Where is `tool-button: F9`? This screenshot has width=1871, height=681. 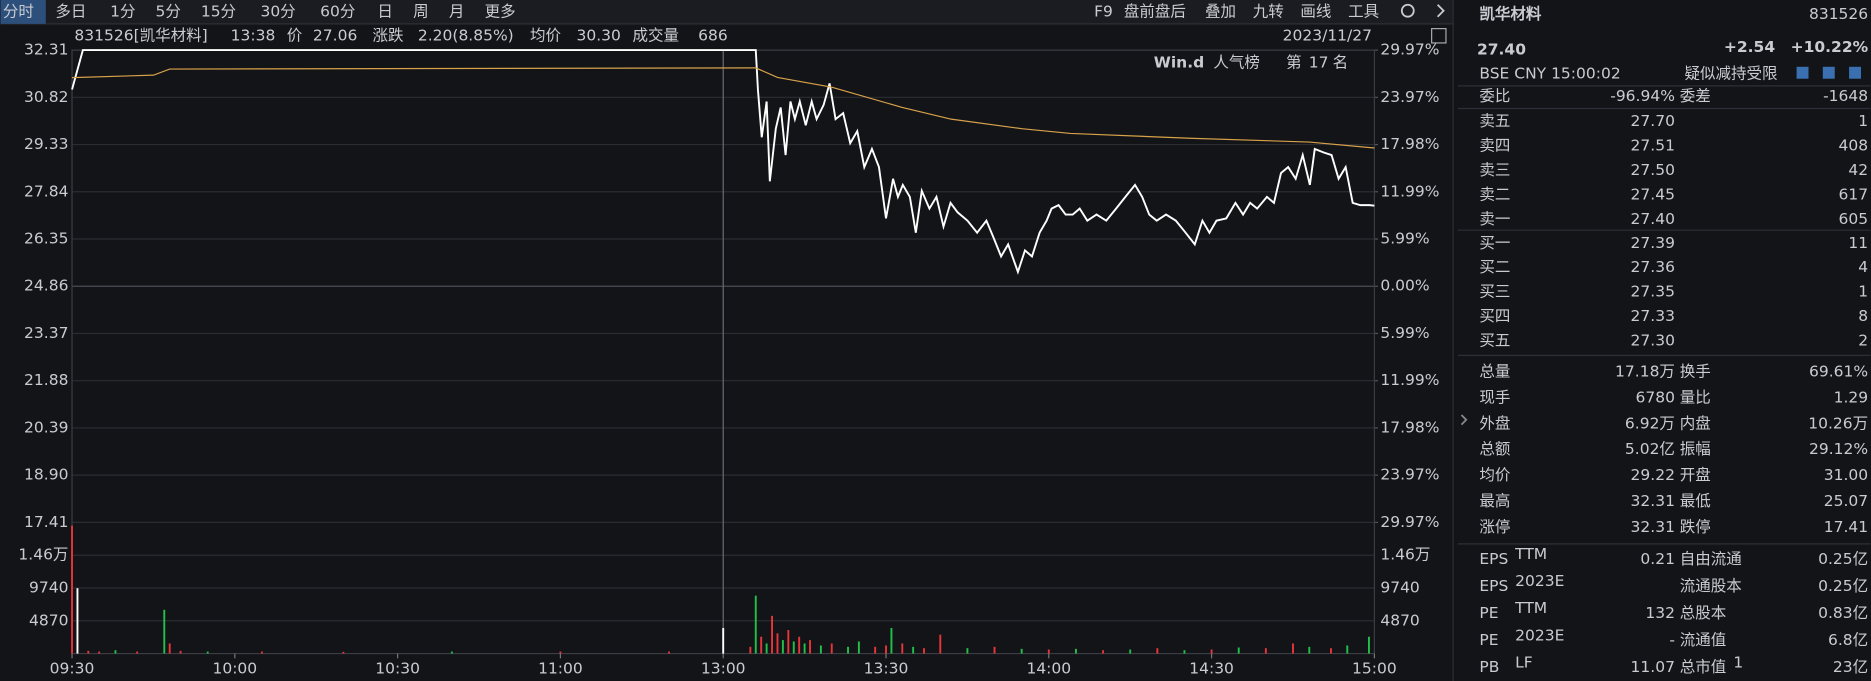
tool-button: F9 is located at coordinates (1103, 11).